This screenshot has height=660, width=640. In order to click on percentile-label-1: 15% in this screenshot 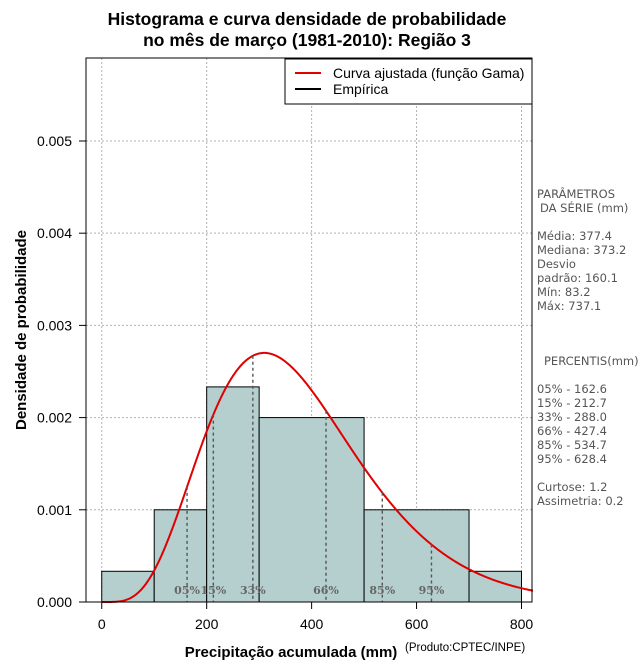, I will do `click(213, 590)`.